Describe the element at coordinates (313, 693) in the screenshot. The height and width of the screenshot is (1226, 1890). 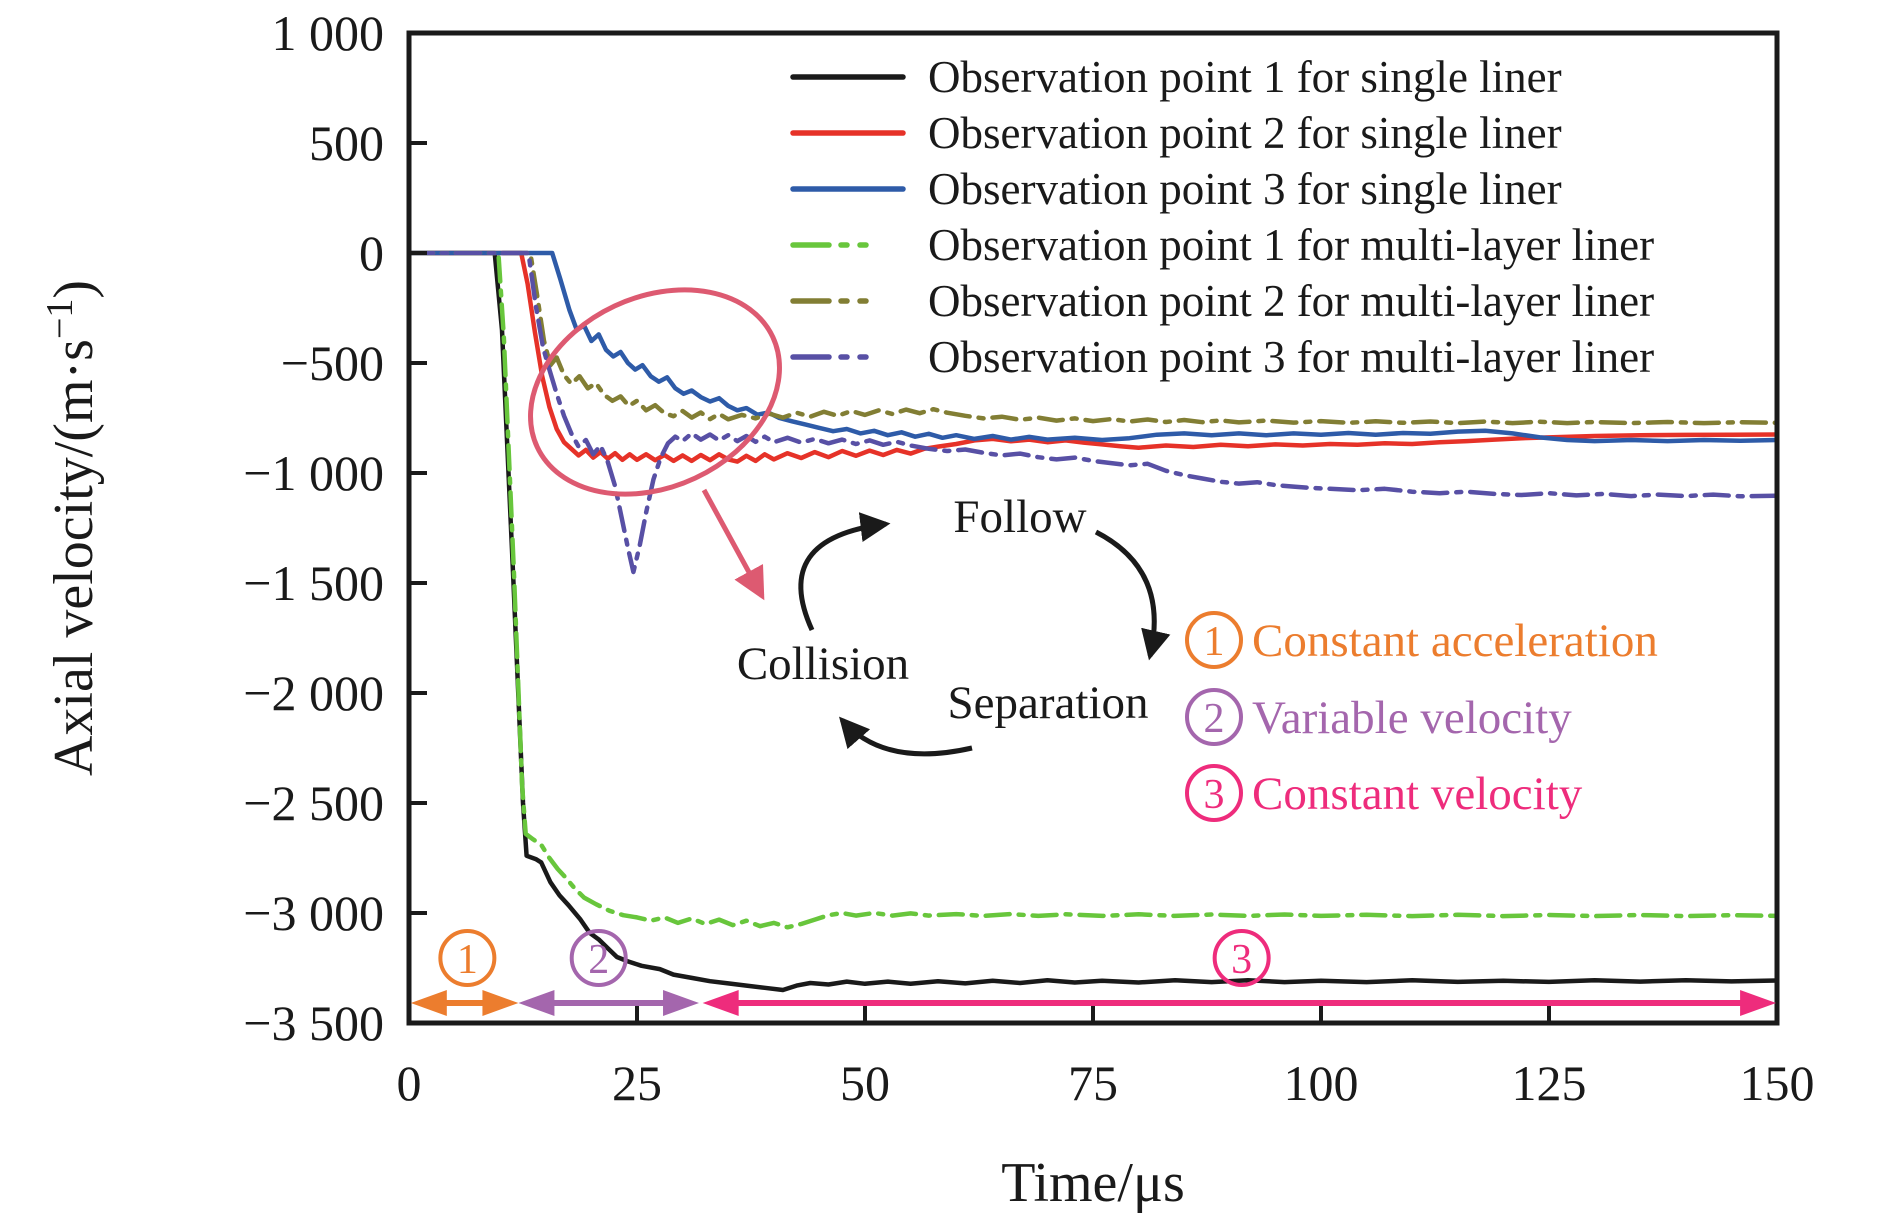
I see `y-tick-label: −2 000` at that location.